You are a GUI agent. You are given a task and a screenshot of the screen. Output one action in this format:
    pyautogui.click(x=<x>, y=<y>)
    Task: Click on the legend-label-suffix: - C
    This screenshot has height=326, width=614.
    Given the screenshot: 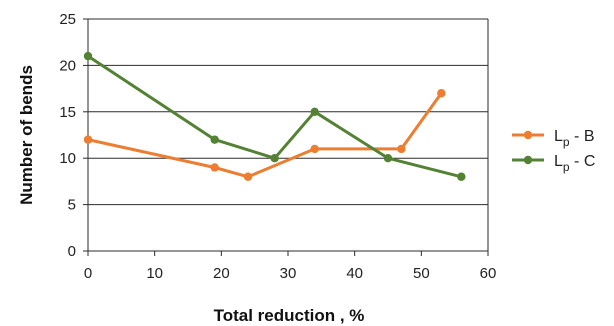 What is the action you would take?
    pyautogui.click(x=583, y=161)
    